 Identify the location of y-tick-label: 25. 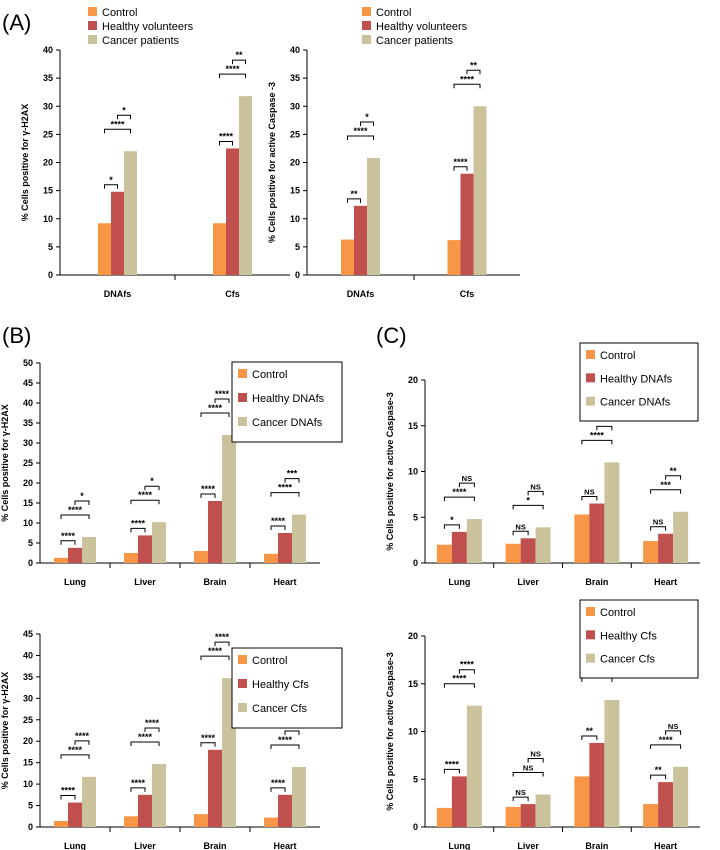
(28, 463).